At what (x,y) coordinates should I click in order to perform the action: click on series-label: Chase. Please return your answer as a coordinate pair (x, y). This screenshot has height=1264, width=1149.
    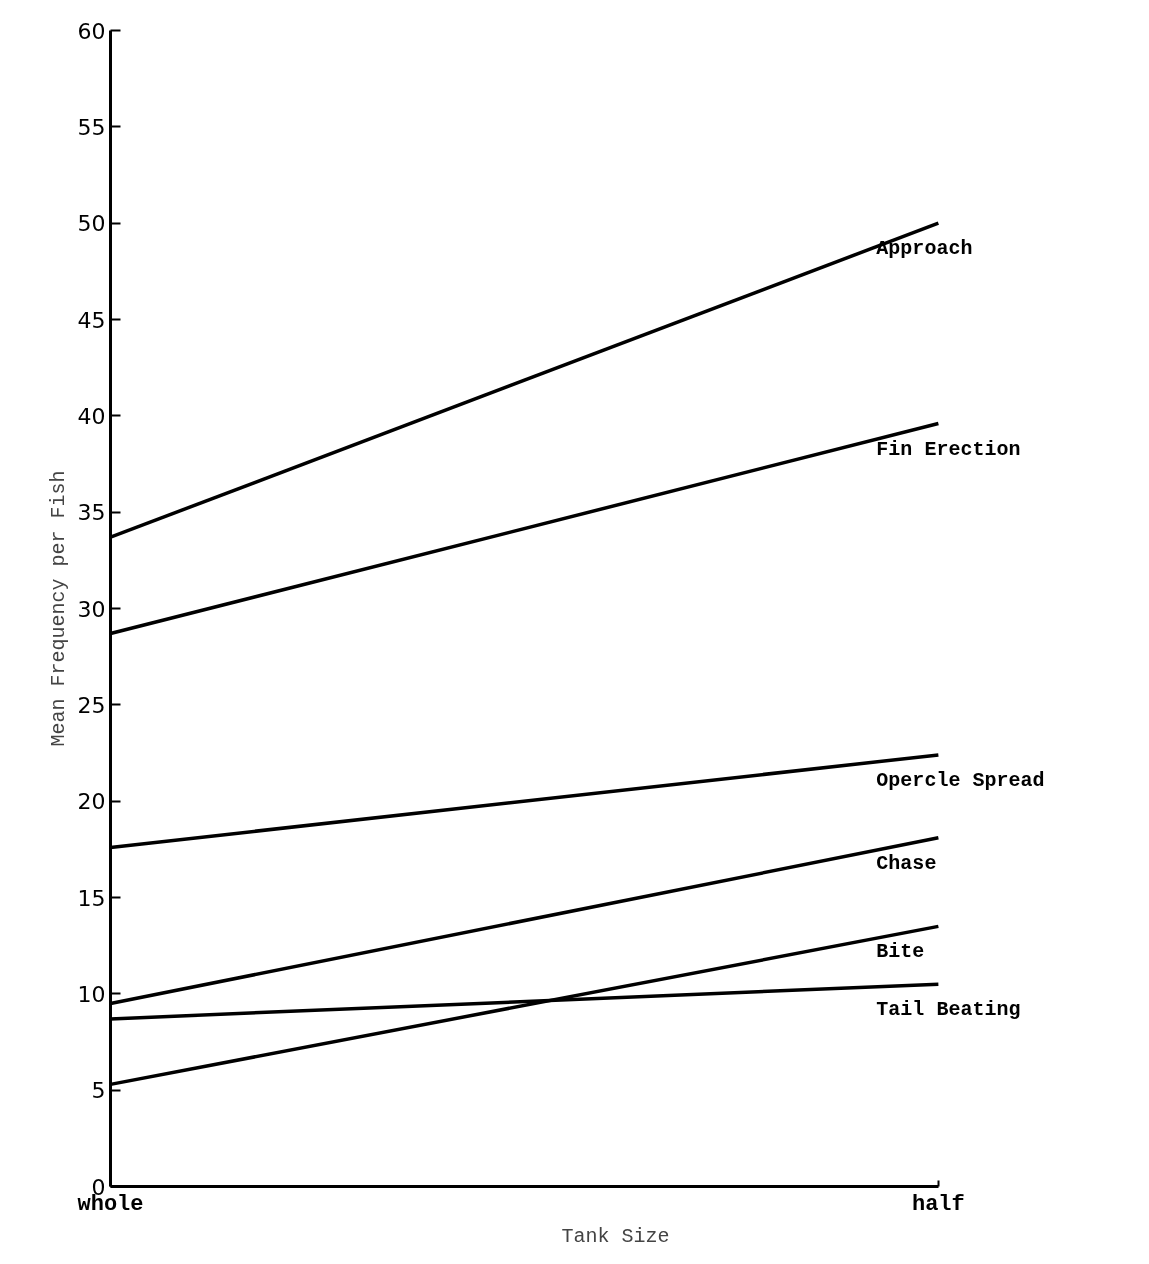
    Looking at the image, I should click on (906, 863).